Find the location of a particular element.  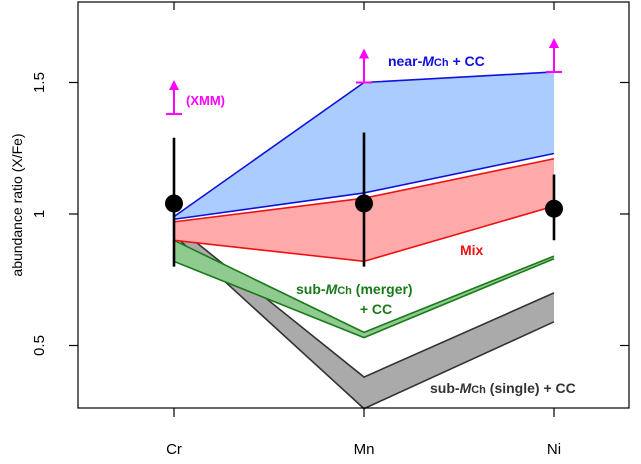

lower-limit-ni is located at coordinates (554, 55).